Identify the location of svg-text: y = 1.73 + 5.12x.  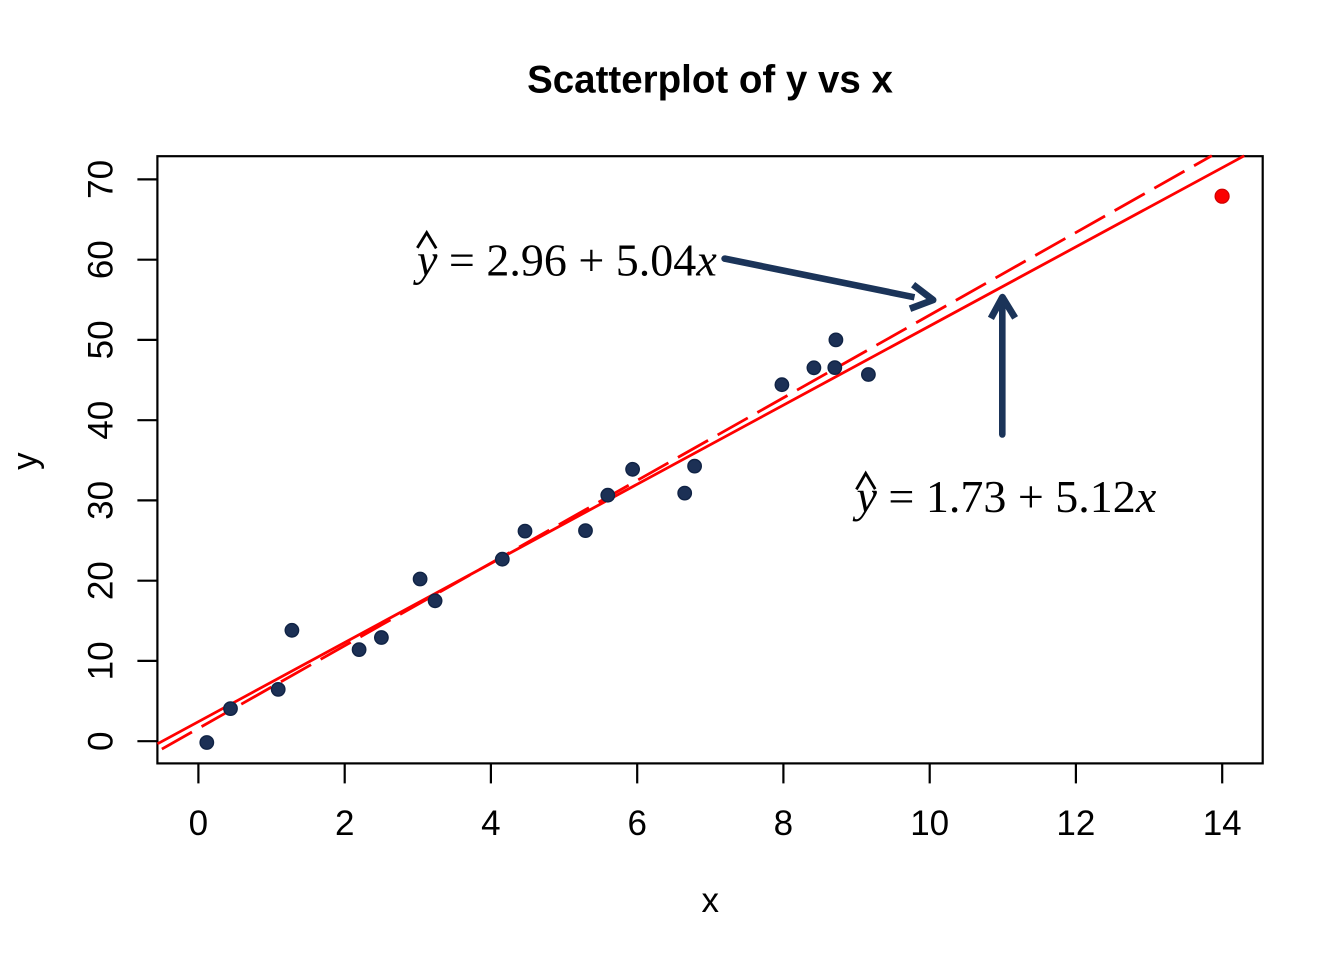
(1005, 496).